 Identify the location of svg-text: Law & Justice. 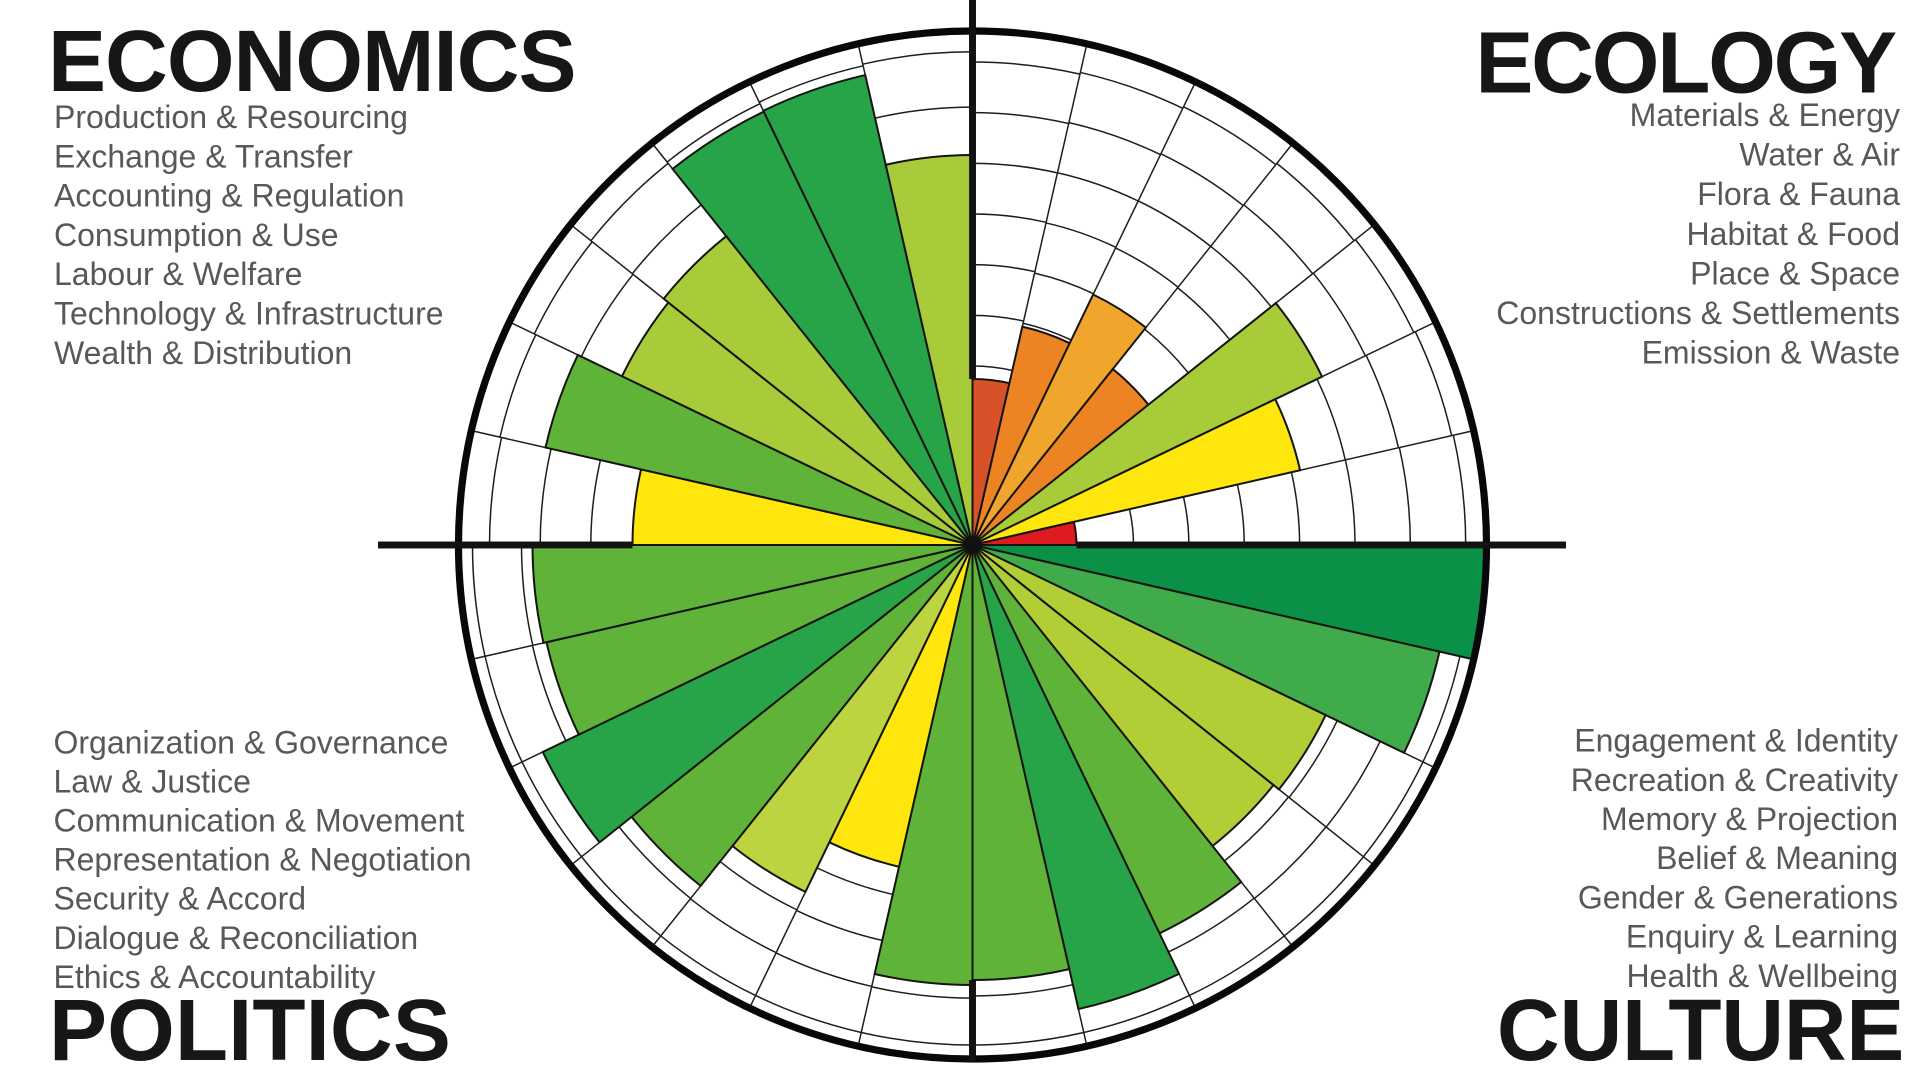
(152, 782).